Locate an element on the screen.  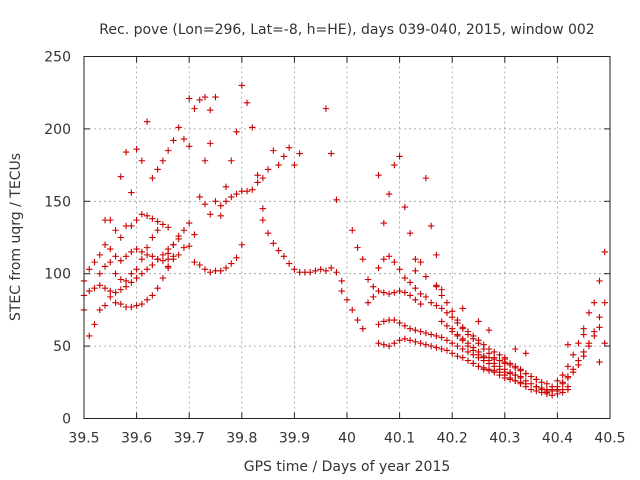
y-tick-labels: 0 50 100 150 200 250 is located at coordinates (57, 239).